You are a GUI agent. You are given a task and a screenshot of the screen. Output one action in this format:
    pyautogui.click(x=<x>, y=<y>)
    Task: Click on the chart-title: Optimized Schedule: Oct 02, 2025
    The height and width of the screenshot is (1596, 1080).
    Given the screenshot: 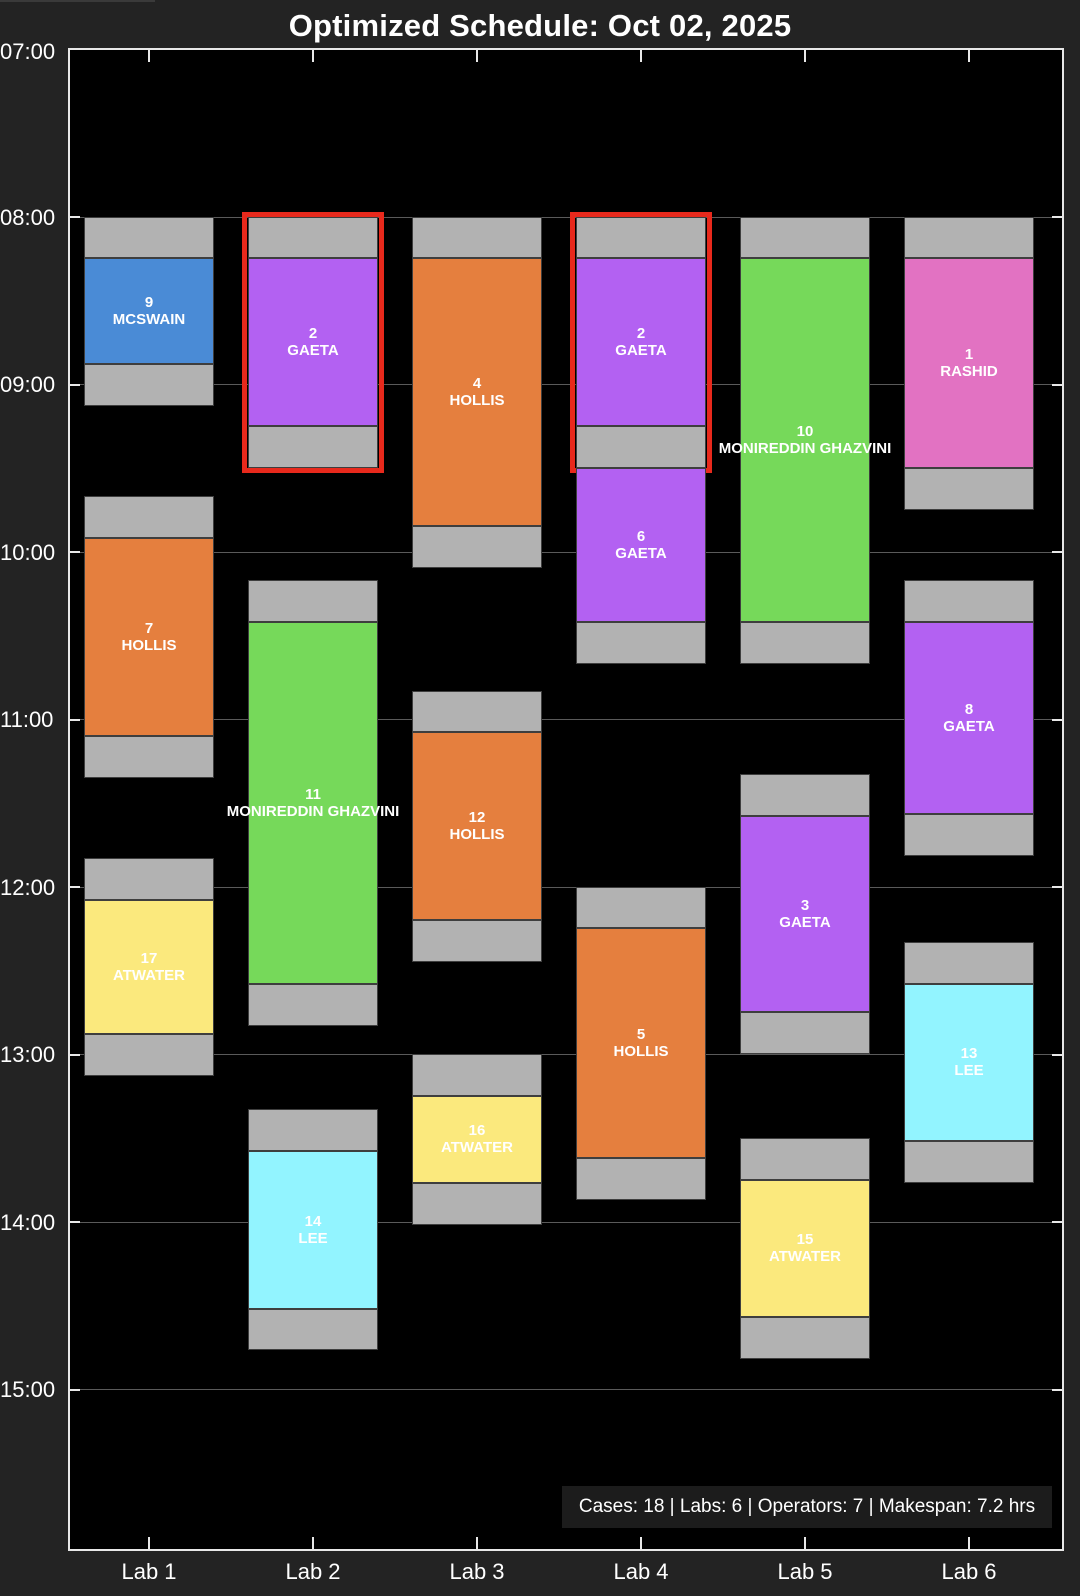 What is the action you would take?
    pyautogui.click(x=540, y=25)
    